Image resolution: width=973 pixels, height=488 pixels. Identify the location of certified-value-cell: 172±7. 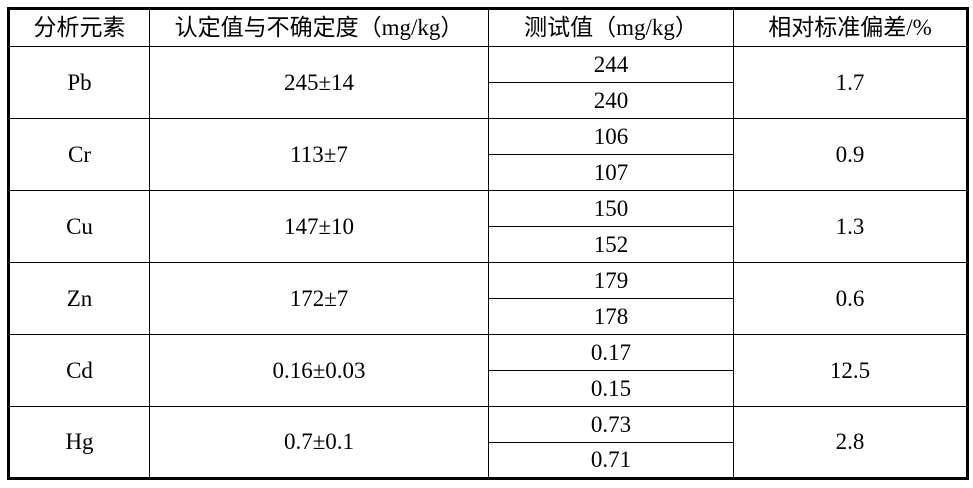
(319, 298).